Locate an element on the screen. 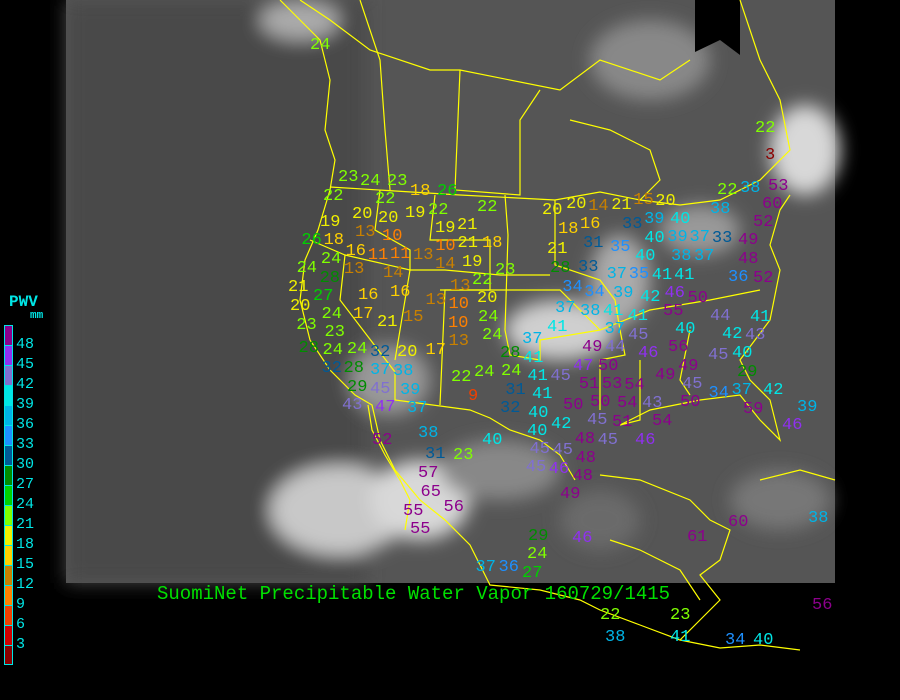 The width and height of the screenshot is (900, 700). pwv-color-scale is located at coordinates (8, 495).